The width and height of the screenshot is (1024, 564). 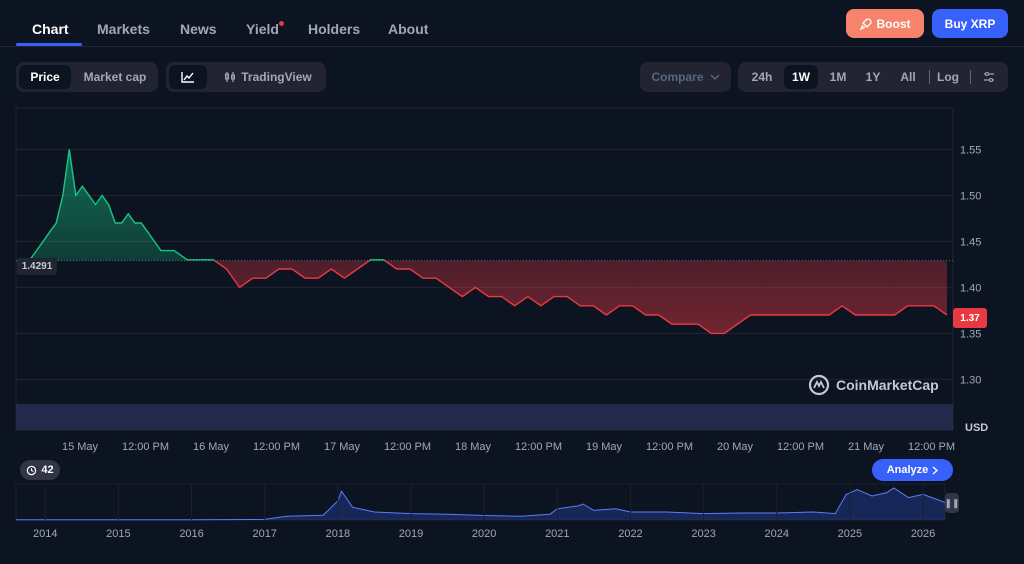 I want to click on y-tick-label: 1.50, so click(x=970, y=196).